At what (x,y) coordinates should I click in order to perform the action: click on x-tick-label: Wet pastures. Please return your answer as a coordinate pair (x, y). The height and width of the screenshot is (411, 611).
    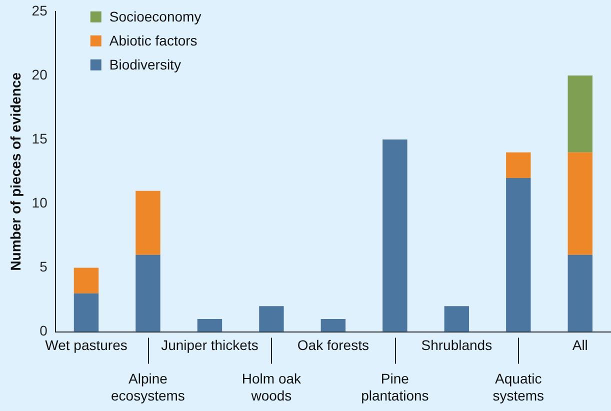
    Looking at the image, I should click on (86, 345).